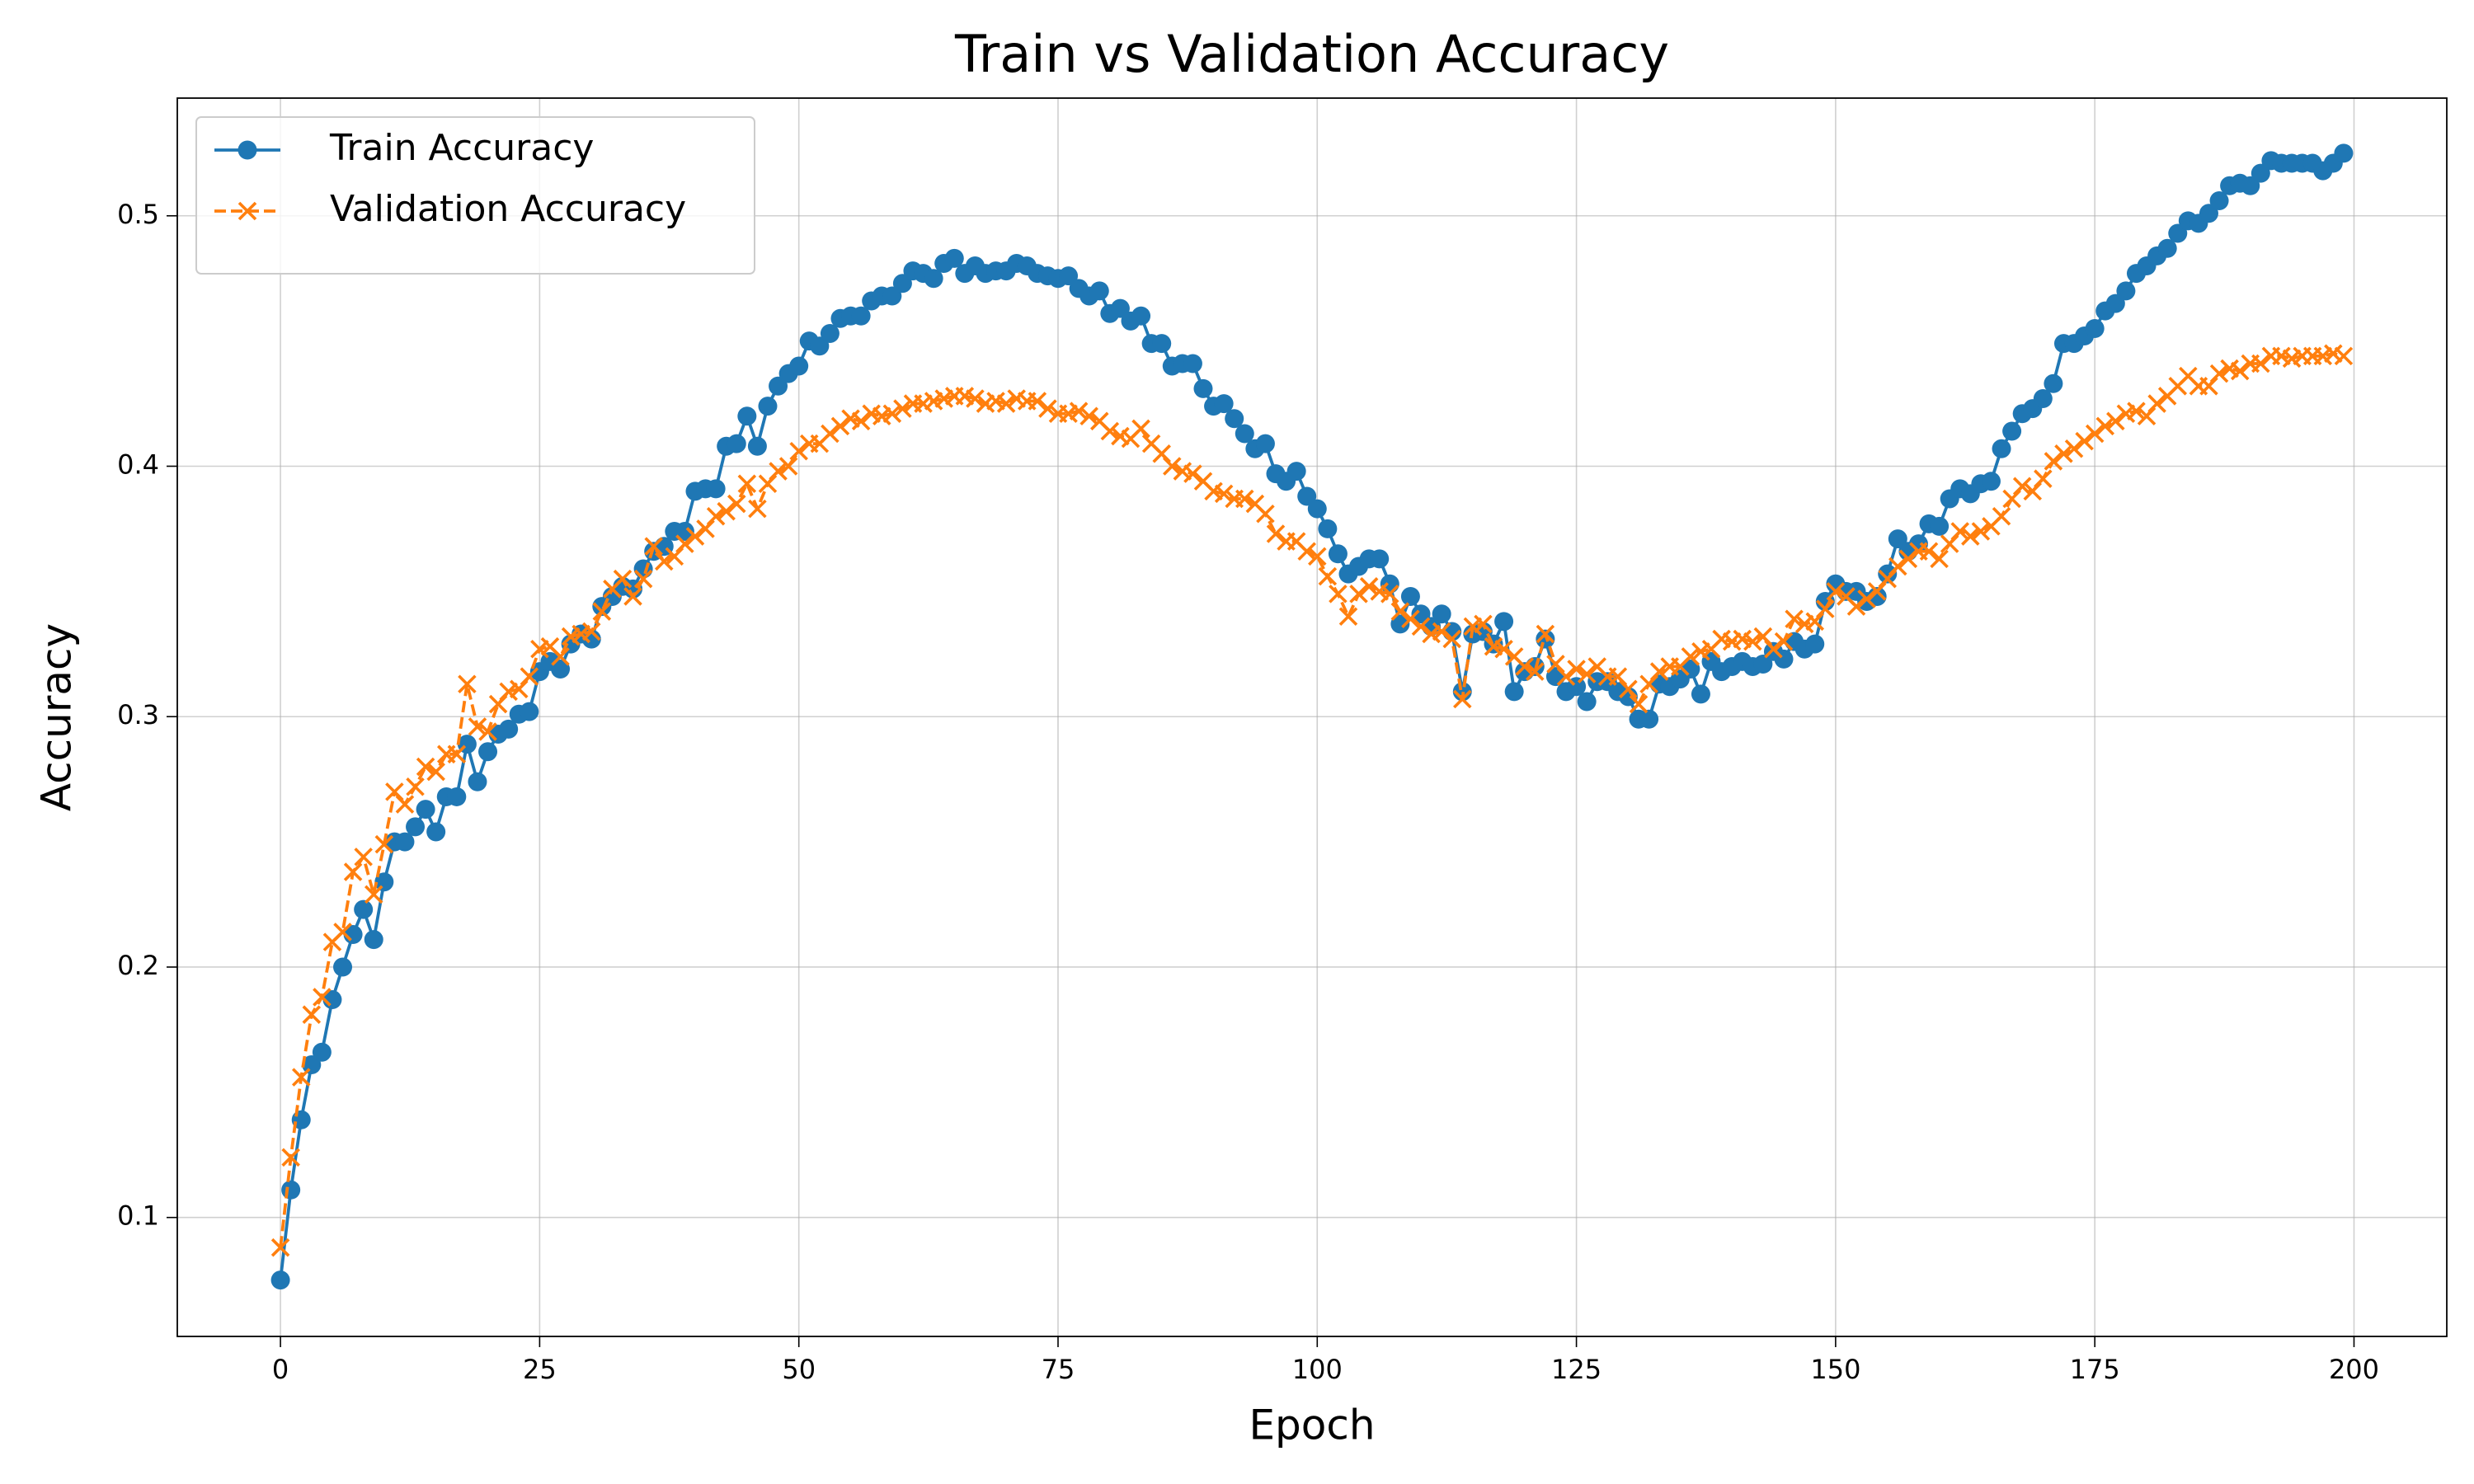 This screenshot has height=1484, width=2474. What do you see at coordinates (2354, 1369) in the screenshot?
I see `x-tick-label: 200` at bounding box center [2354, 1369].